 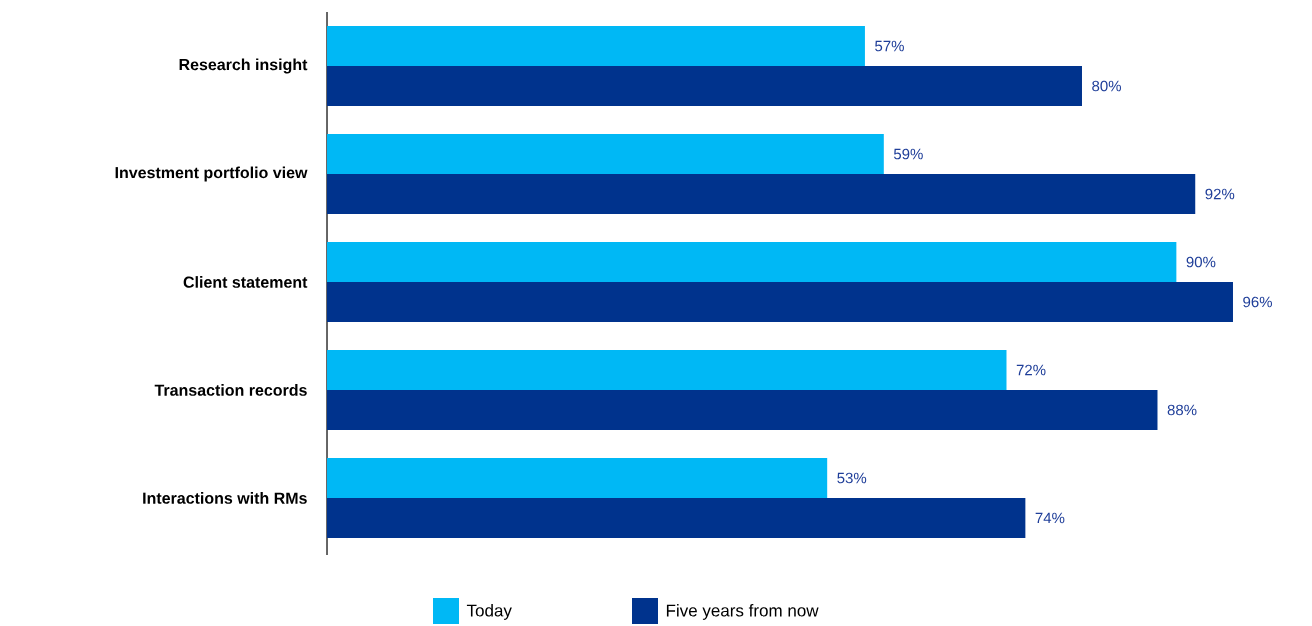 I want to click on y-tick-label: Transaction records, so click(x=230, y=390).